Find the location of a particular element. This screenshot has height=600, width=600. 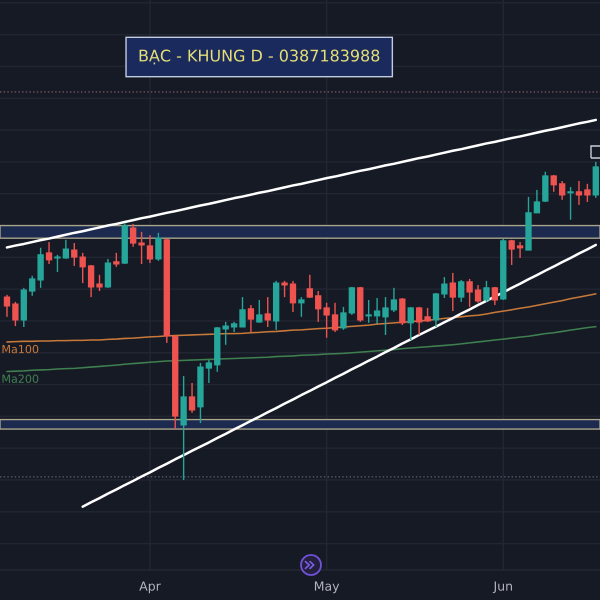

series-label: Ma200 is located at coordinates (20, 378).